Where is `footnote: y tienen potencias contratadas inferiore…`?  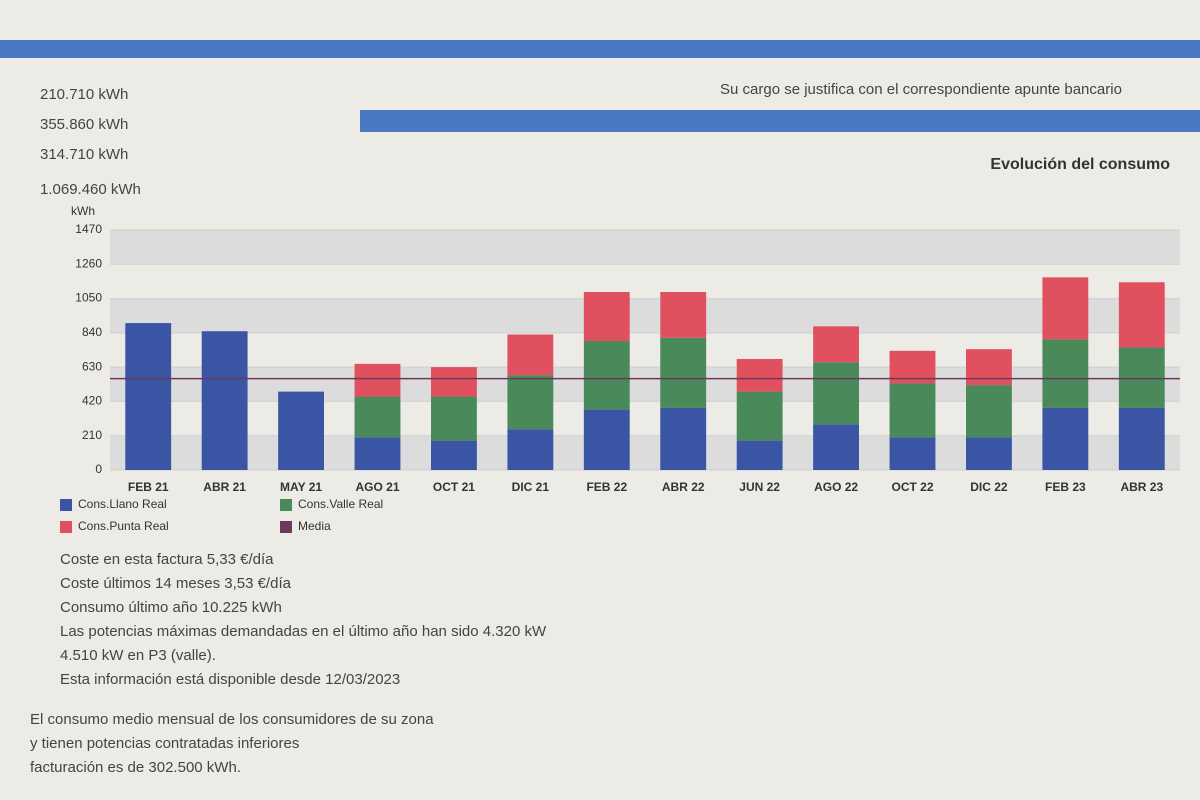 footnote: y tienen potencias contratadas inferiore… is located at coordinates (164, 743).